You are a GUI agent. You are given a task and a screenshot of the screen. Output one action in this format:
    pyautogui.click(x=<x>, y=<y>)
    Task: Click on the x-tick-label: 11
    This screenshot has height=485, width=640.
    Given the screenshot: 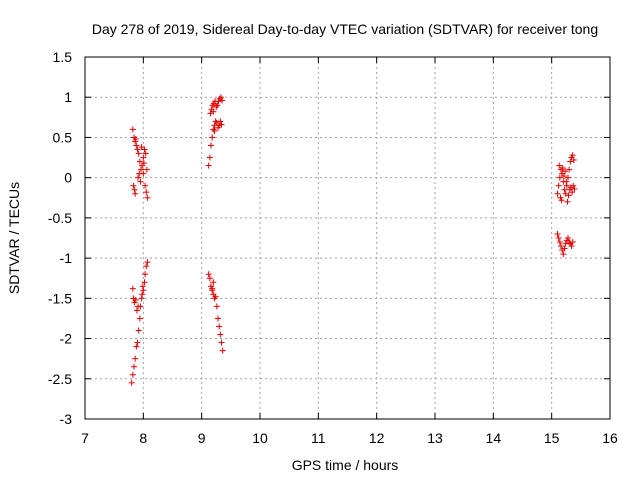 What is the action you would take?
    pyautogui.click(x=318, y=438)
    